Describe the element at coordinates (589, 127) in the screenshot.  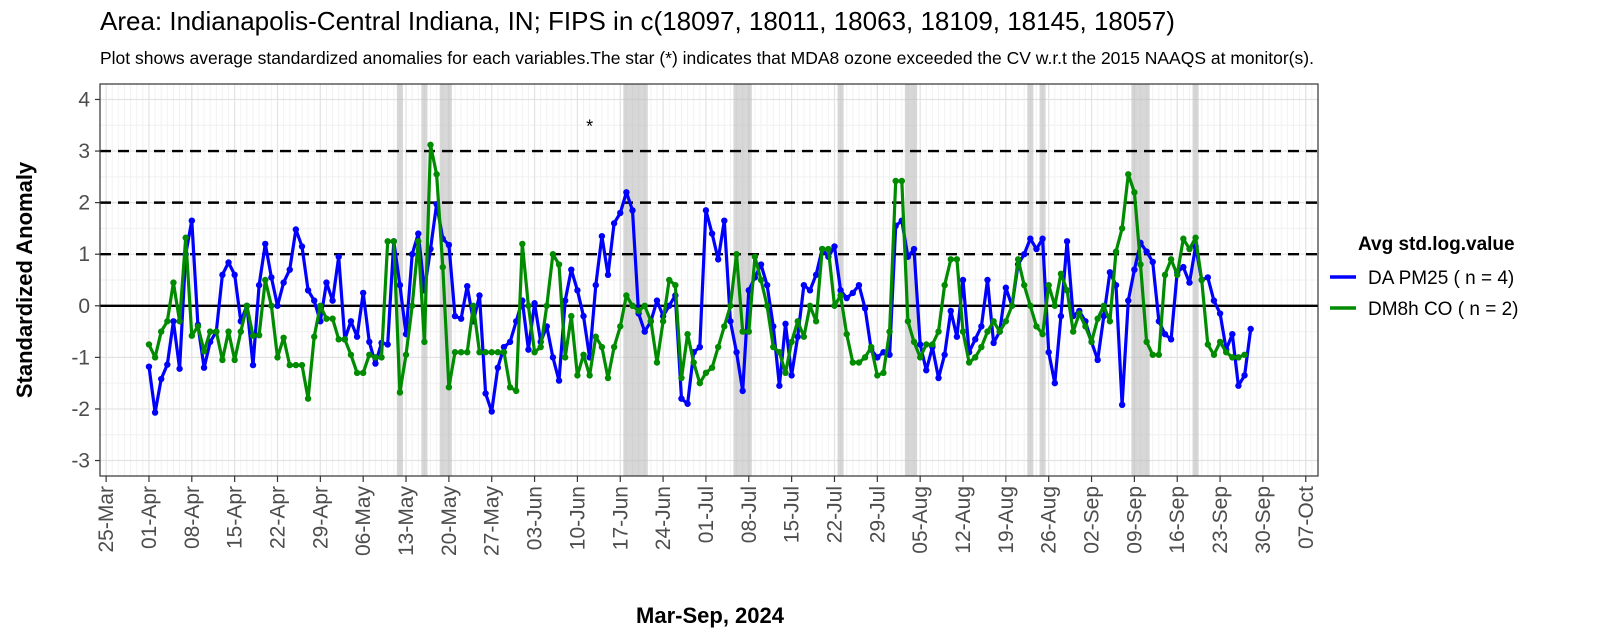
I see `annotation-layer: *` at that location.